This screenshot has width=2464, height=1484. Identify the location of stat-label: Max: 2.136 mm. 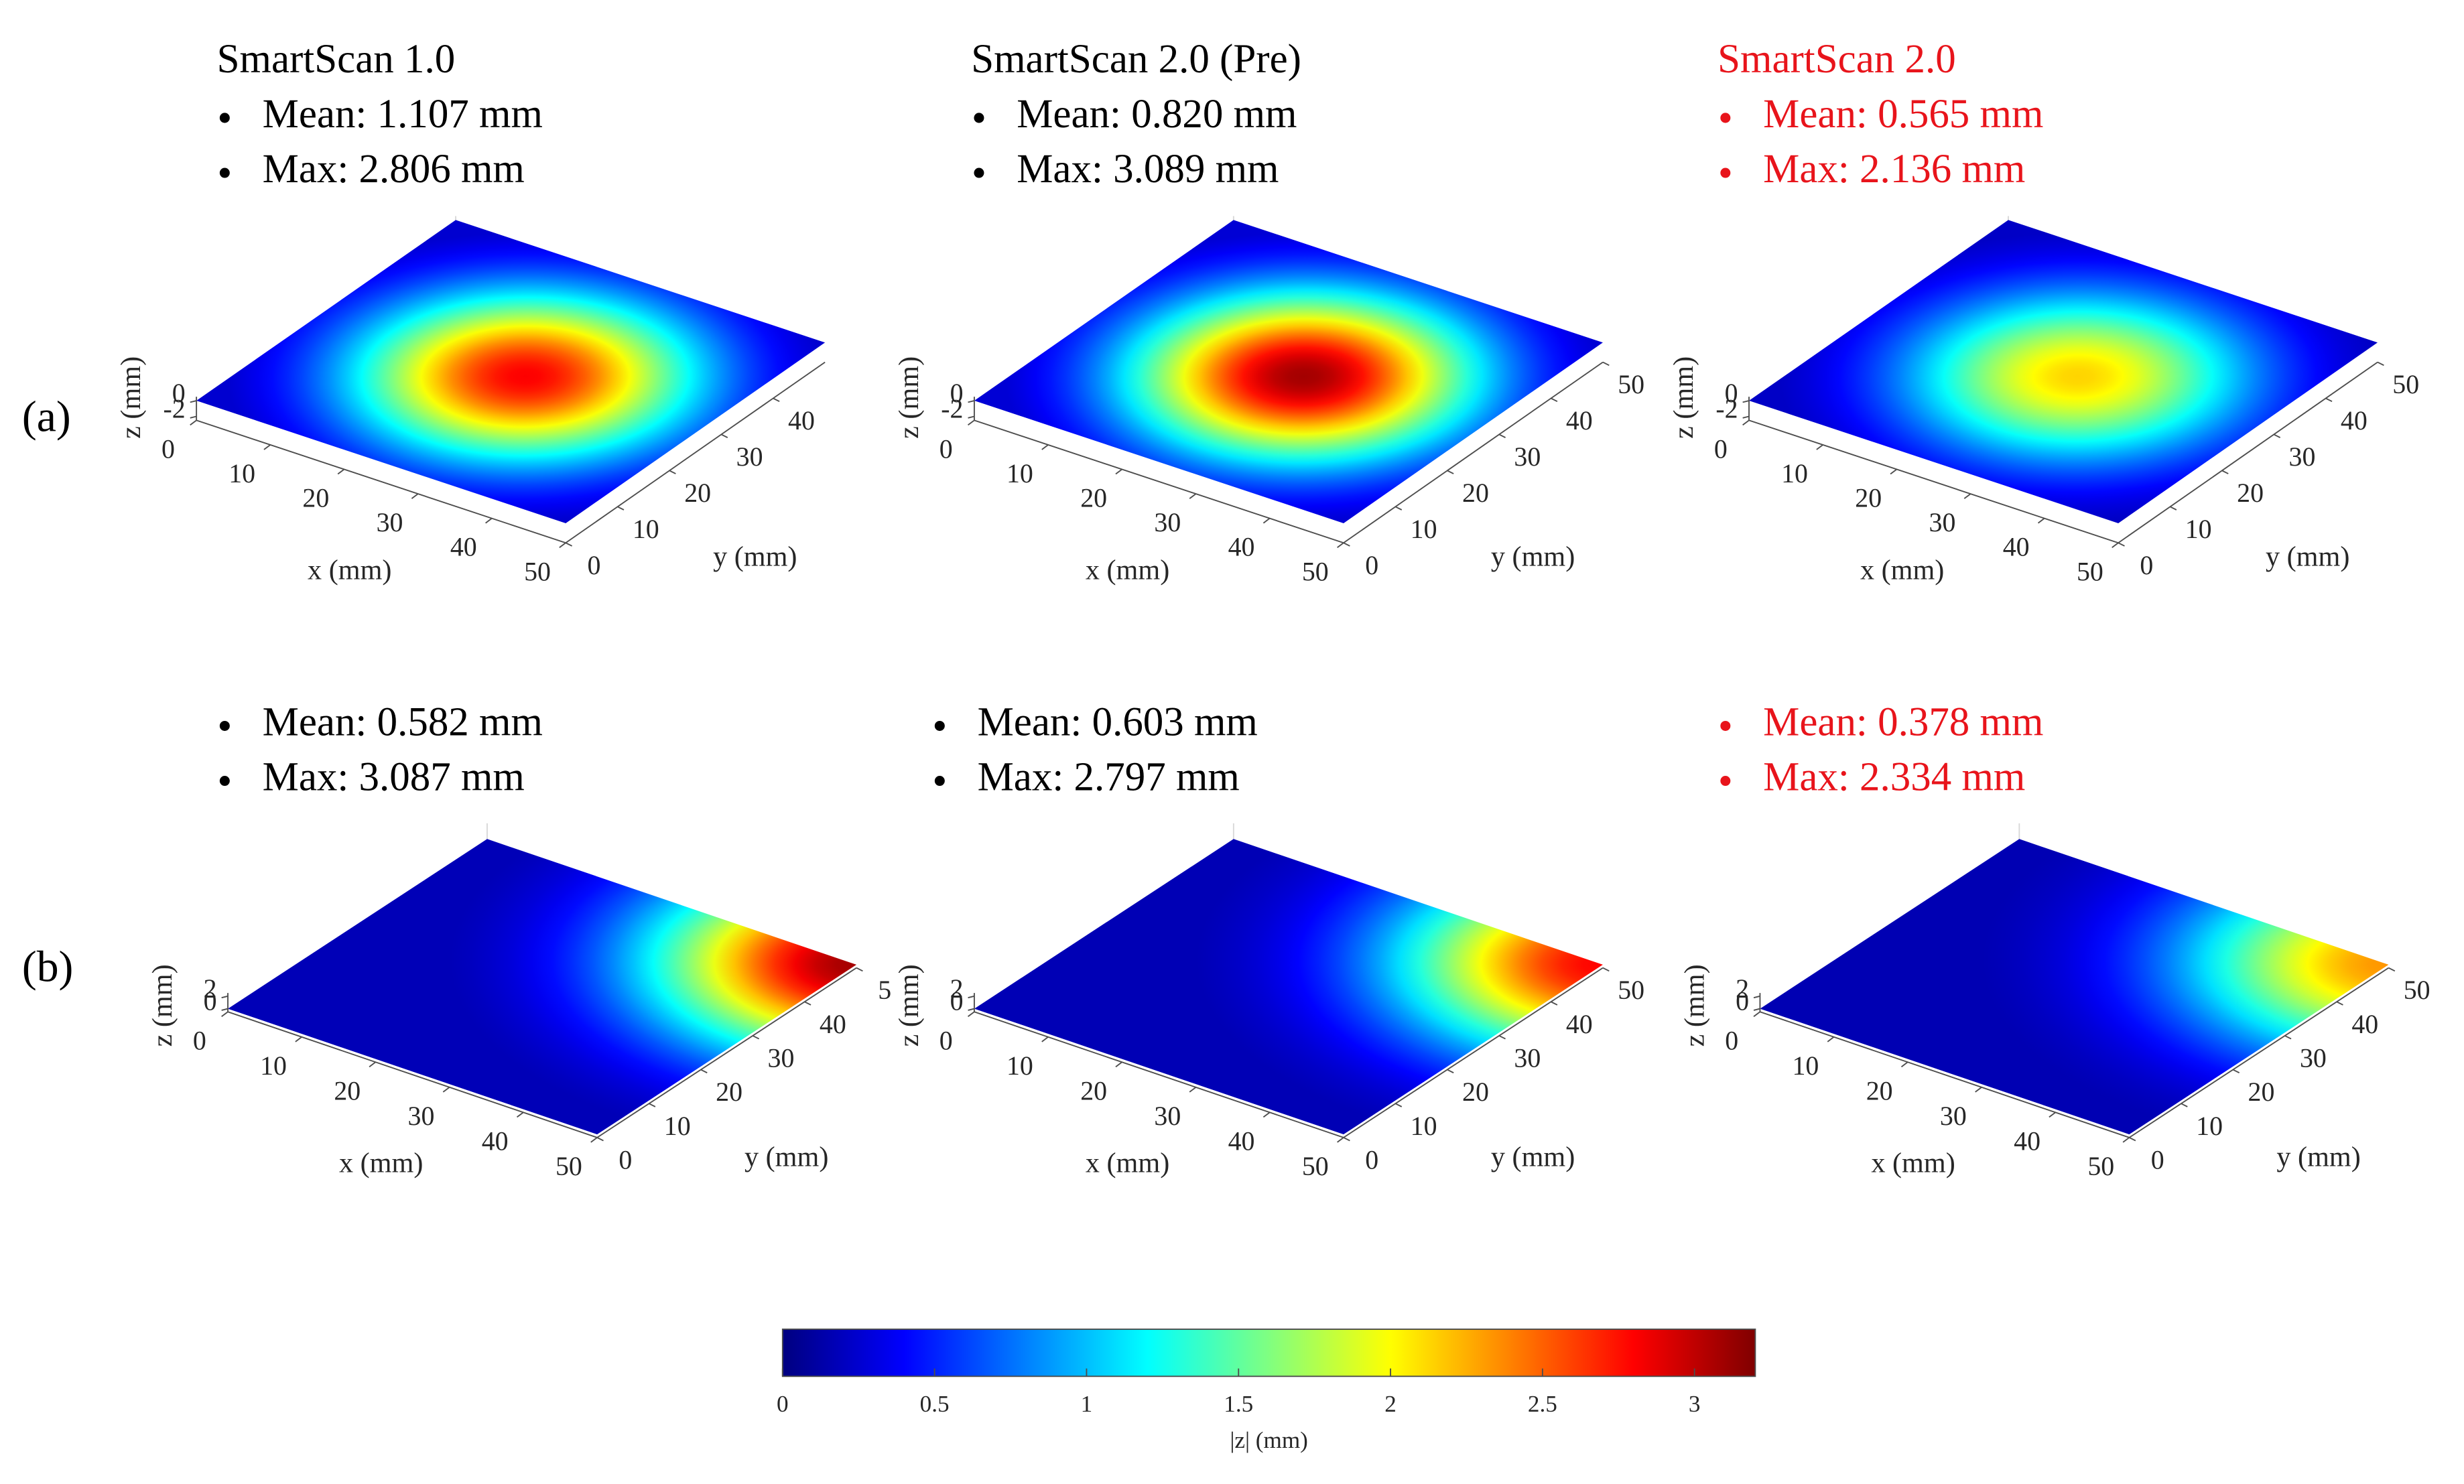
(1894, 169).